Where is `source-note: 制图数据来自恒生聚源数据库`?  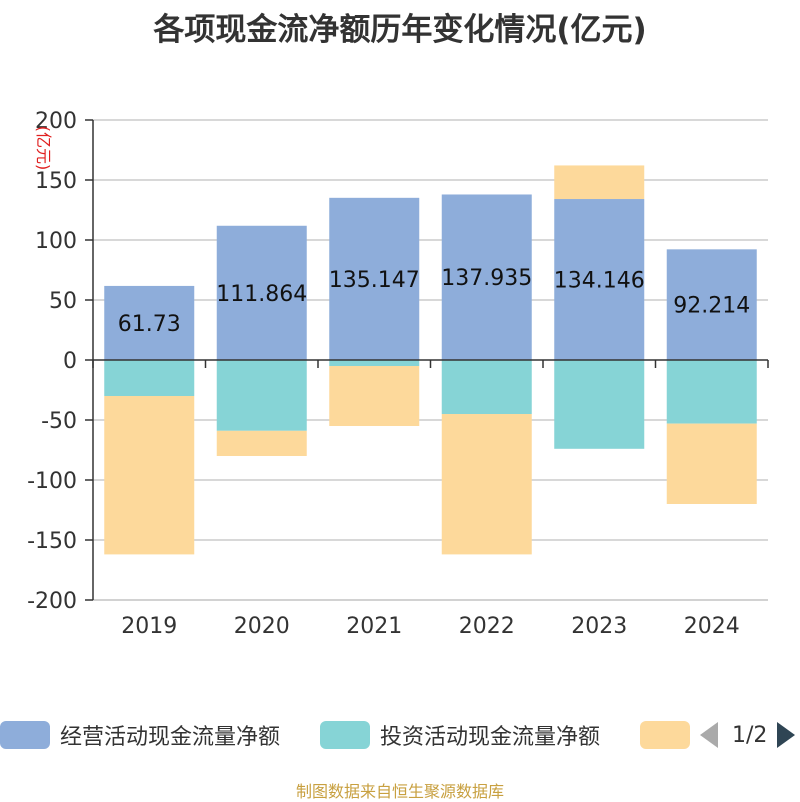
source-note: 制图数据来自恒生聚源数据库 is located at coordinates (399, 791).